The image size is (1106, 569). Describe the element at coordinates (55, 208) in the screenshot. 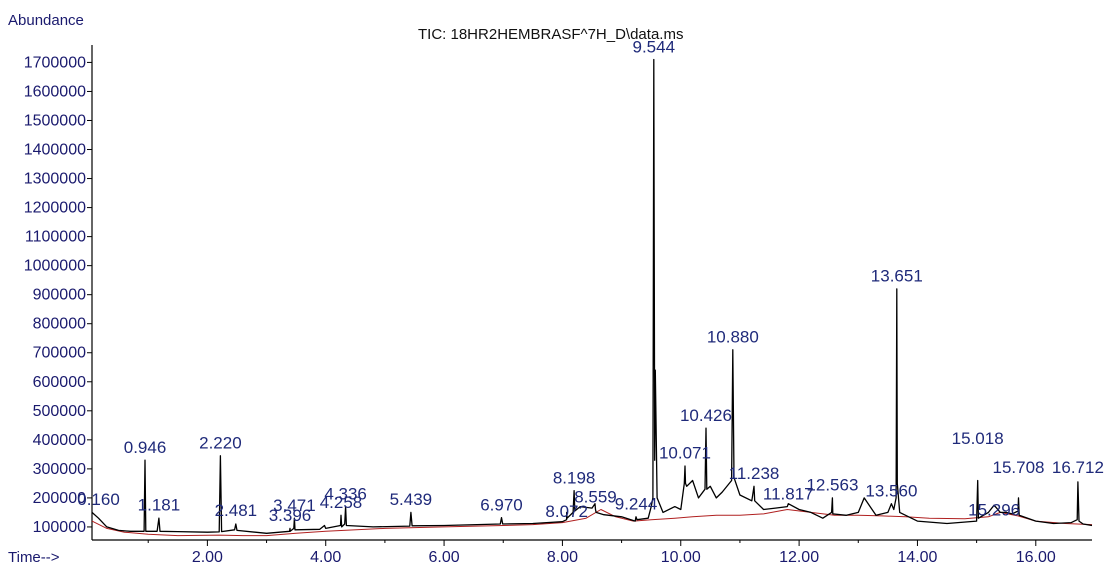

I see `y-tick-label: 1200000` at that location.